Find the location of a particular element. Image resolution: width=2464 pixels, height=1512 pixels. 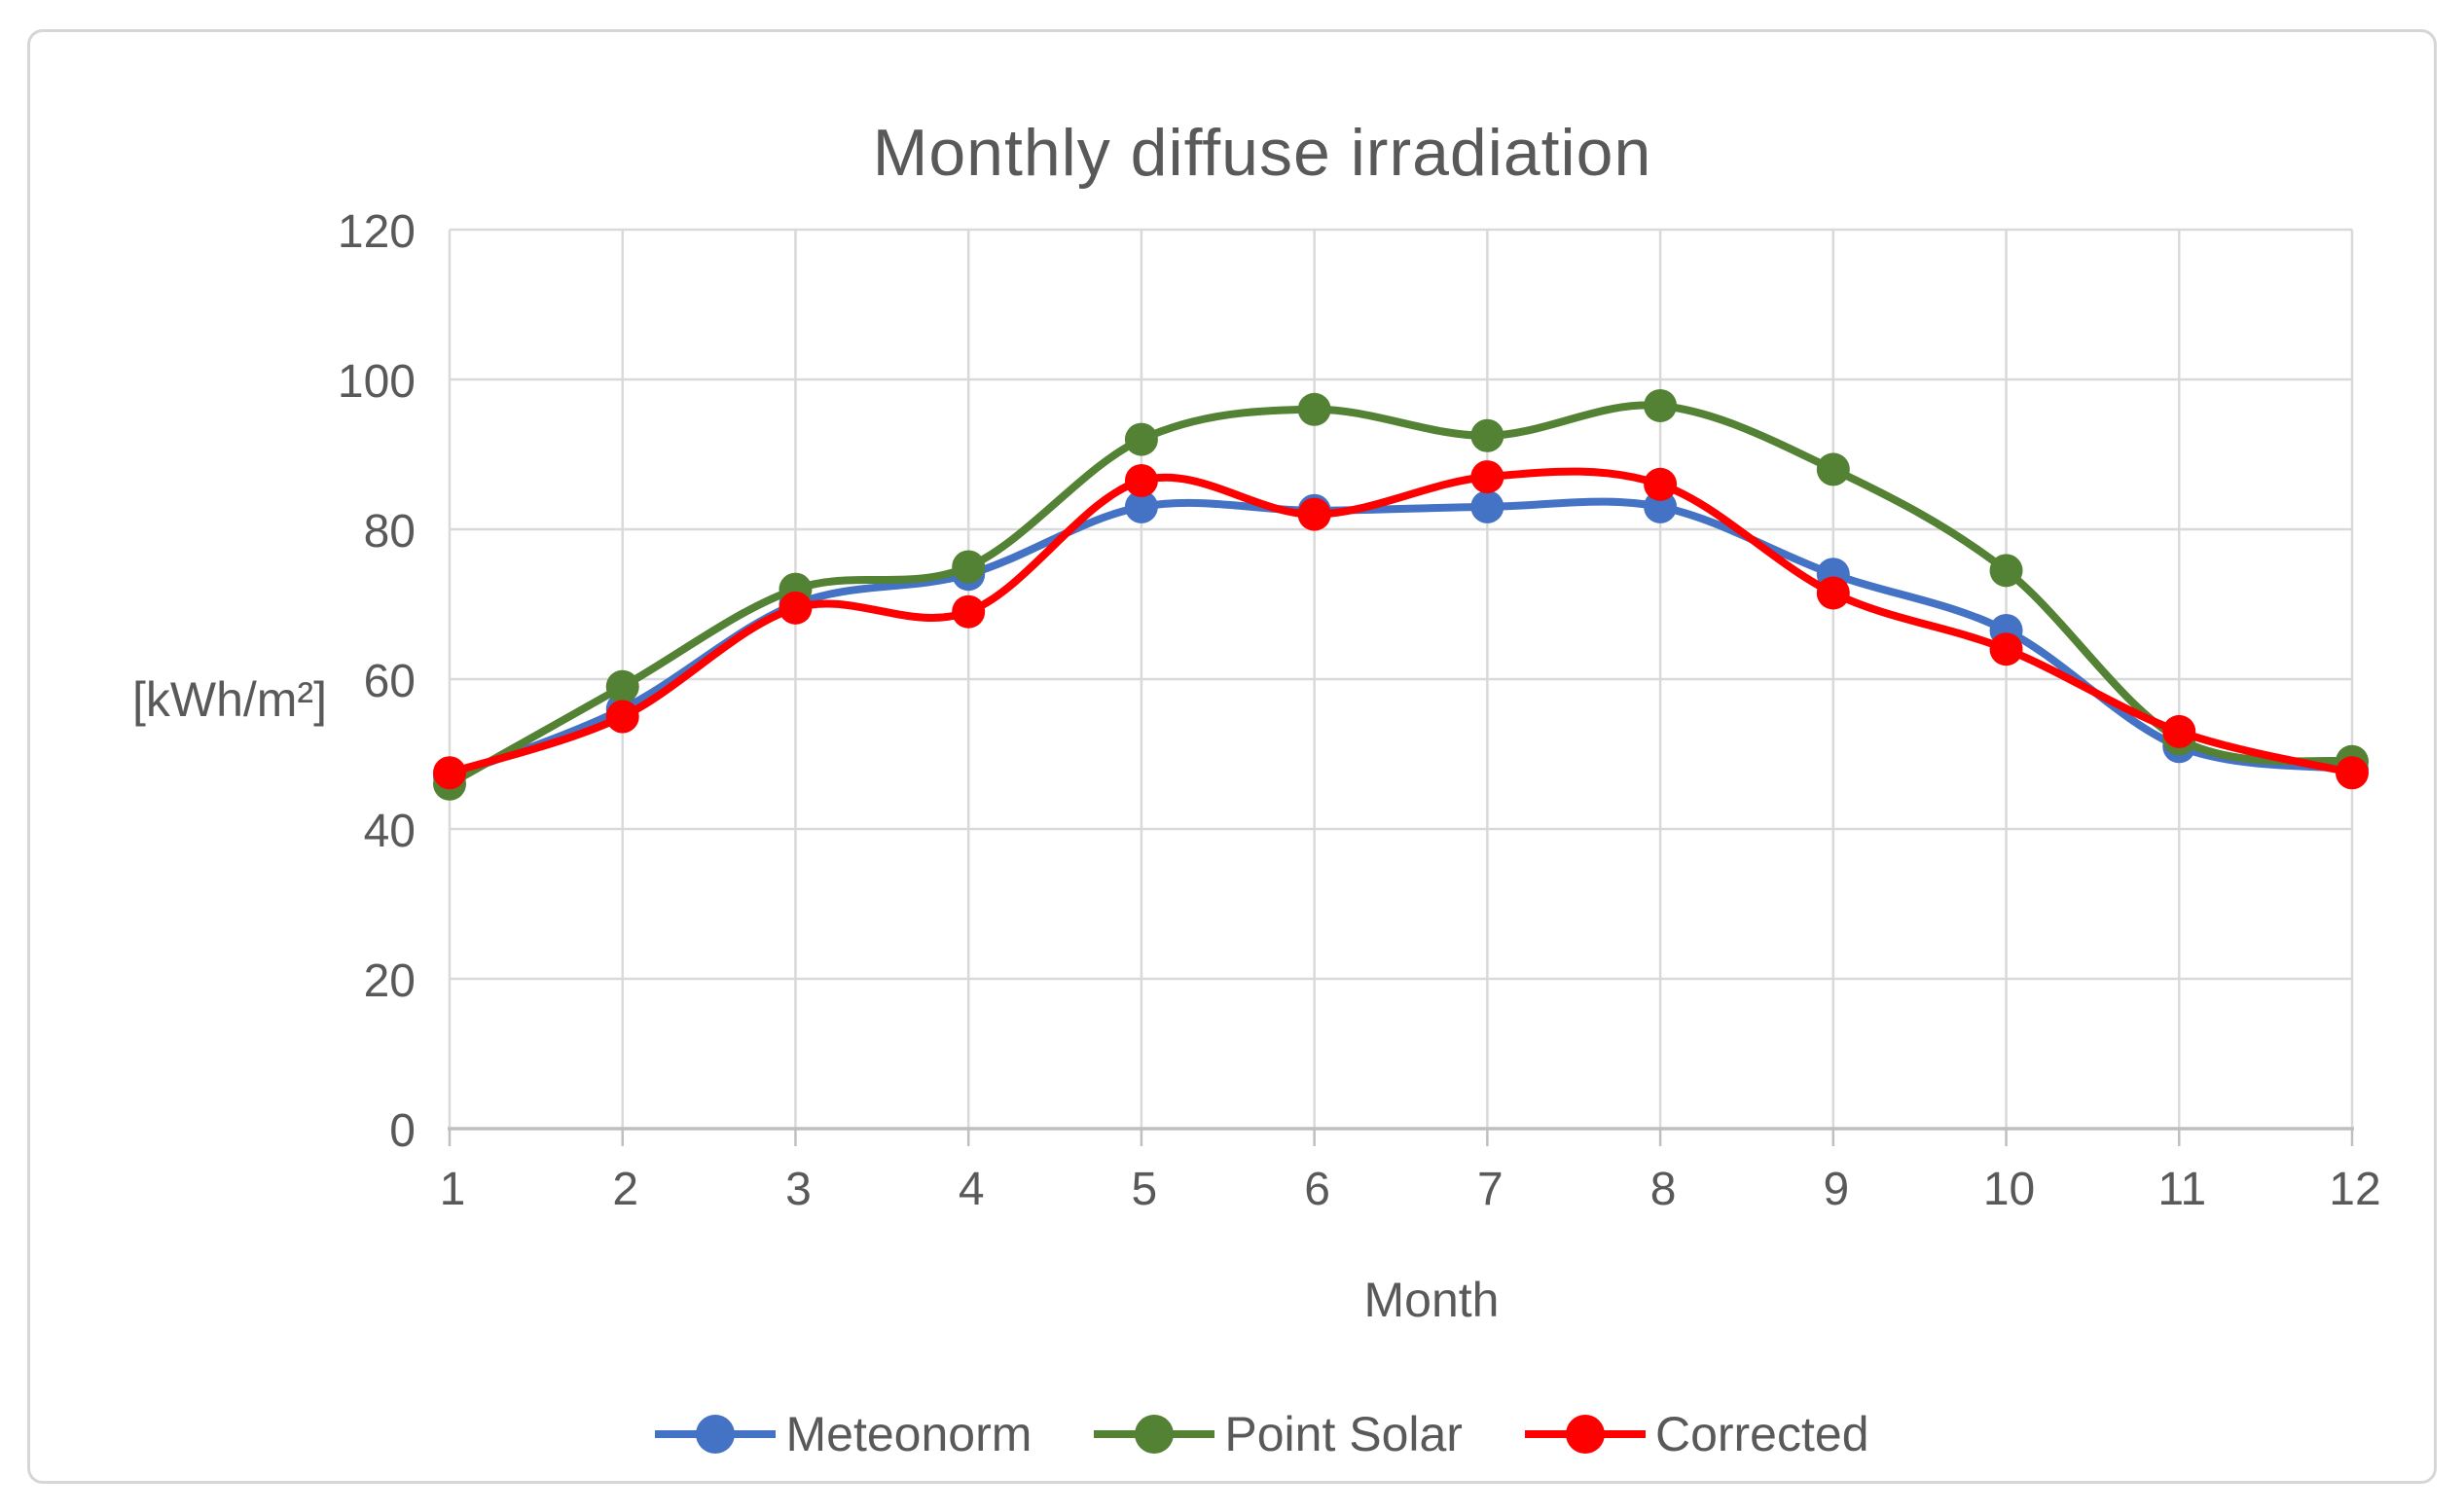

y-tick-label: 120 is located at coordinates (376, 232).